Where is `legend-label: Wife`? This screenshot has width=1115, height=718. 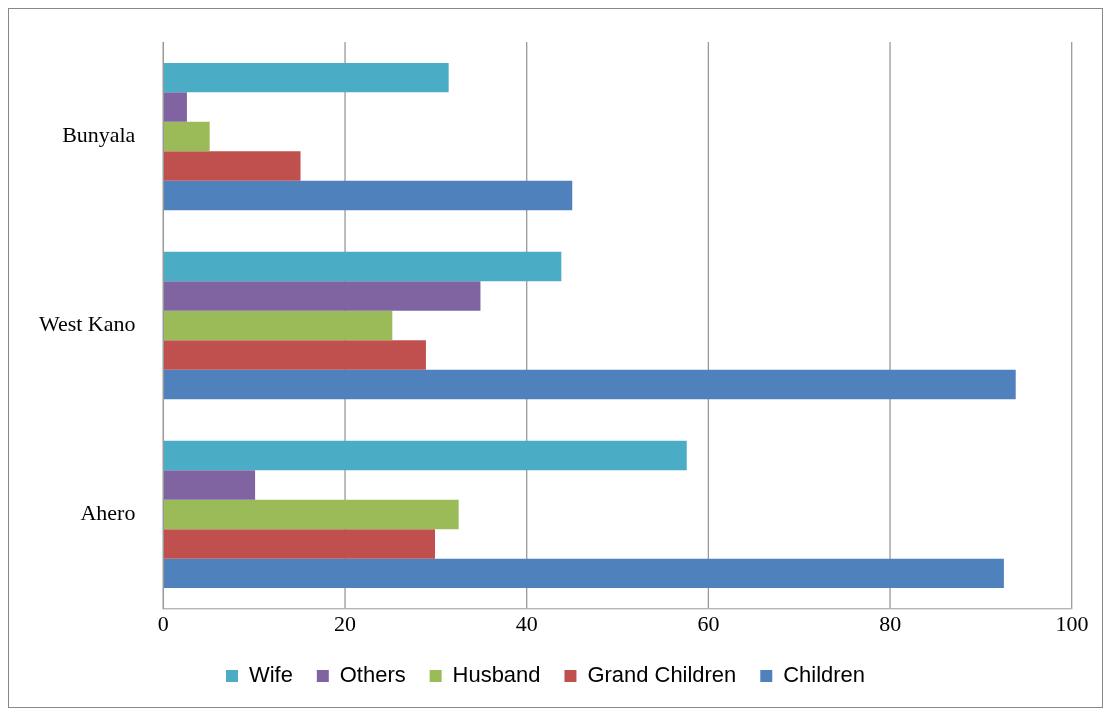
legend-label: Wife is located at coordinates (270, 675).